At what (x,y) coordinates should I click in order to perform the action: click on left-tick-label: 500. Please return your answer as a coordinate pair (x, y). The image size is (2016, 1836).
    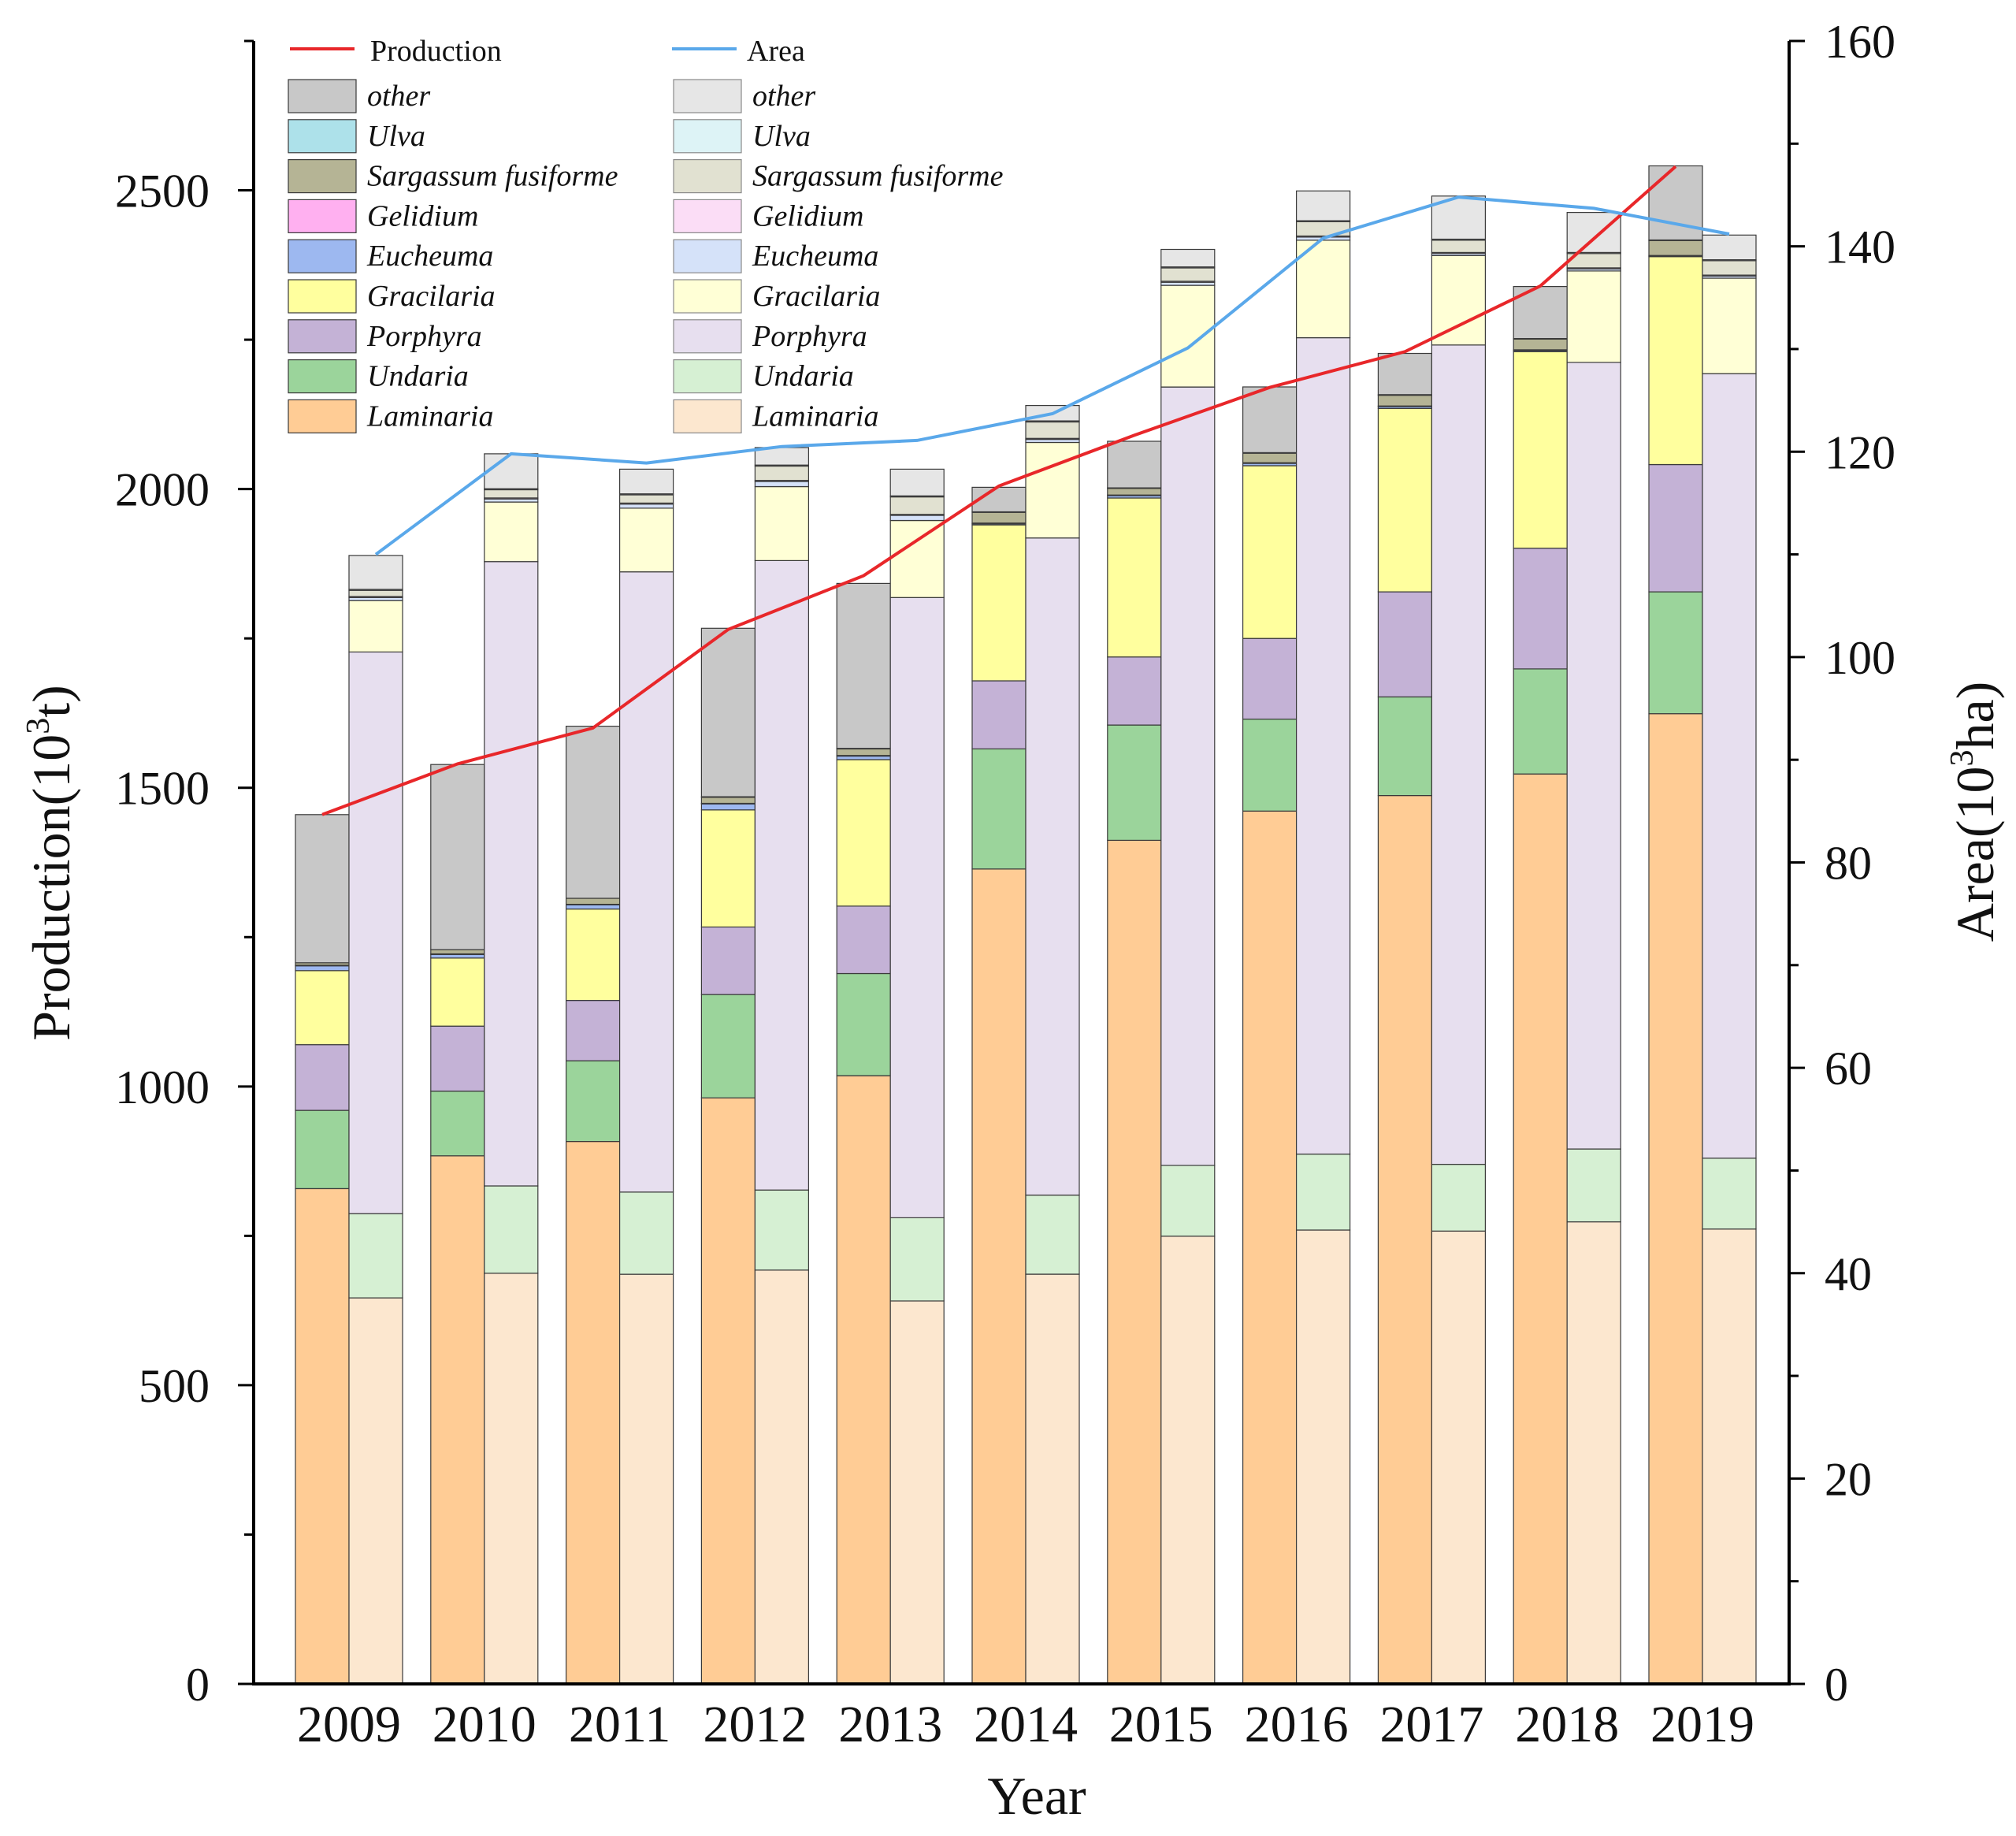
    Looking at the image, I should click on (174, 1386).